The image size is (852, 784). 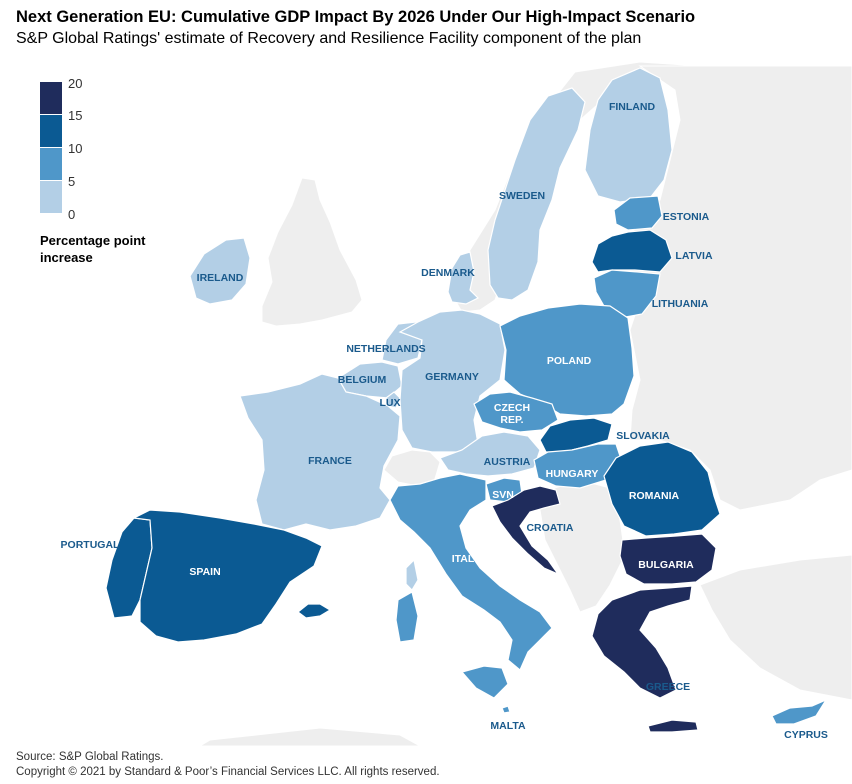 I want to click on label-spain: SPAIN, so click(x=204, y=572).